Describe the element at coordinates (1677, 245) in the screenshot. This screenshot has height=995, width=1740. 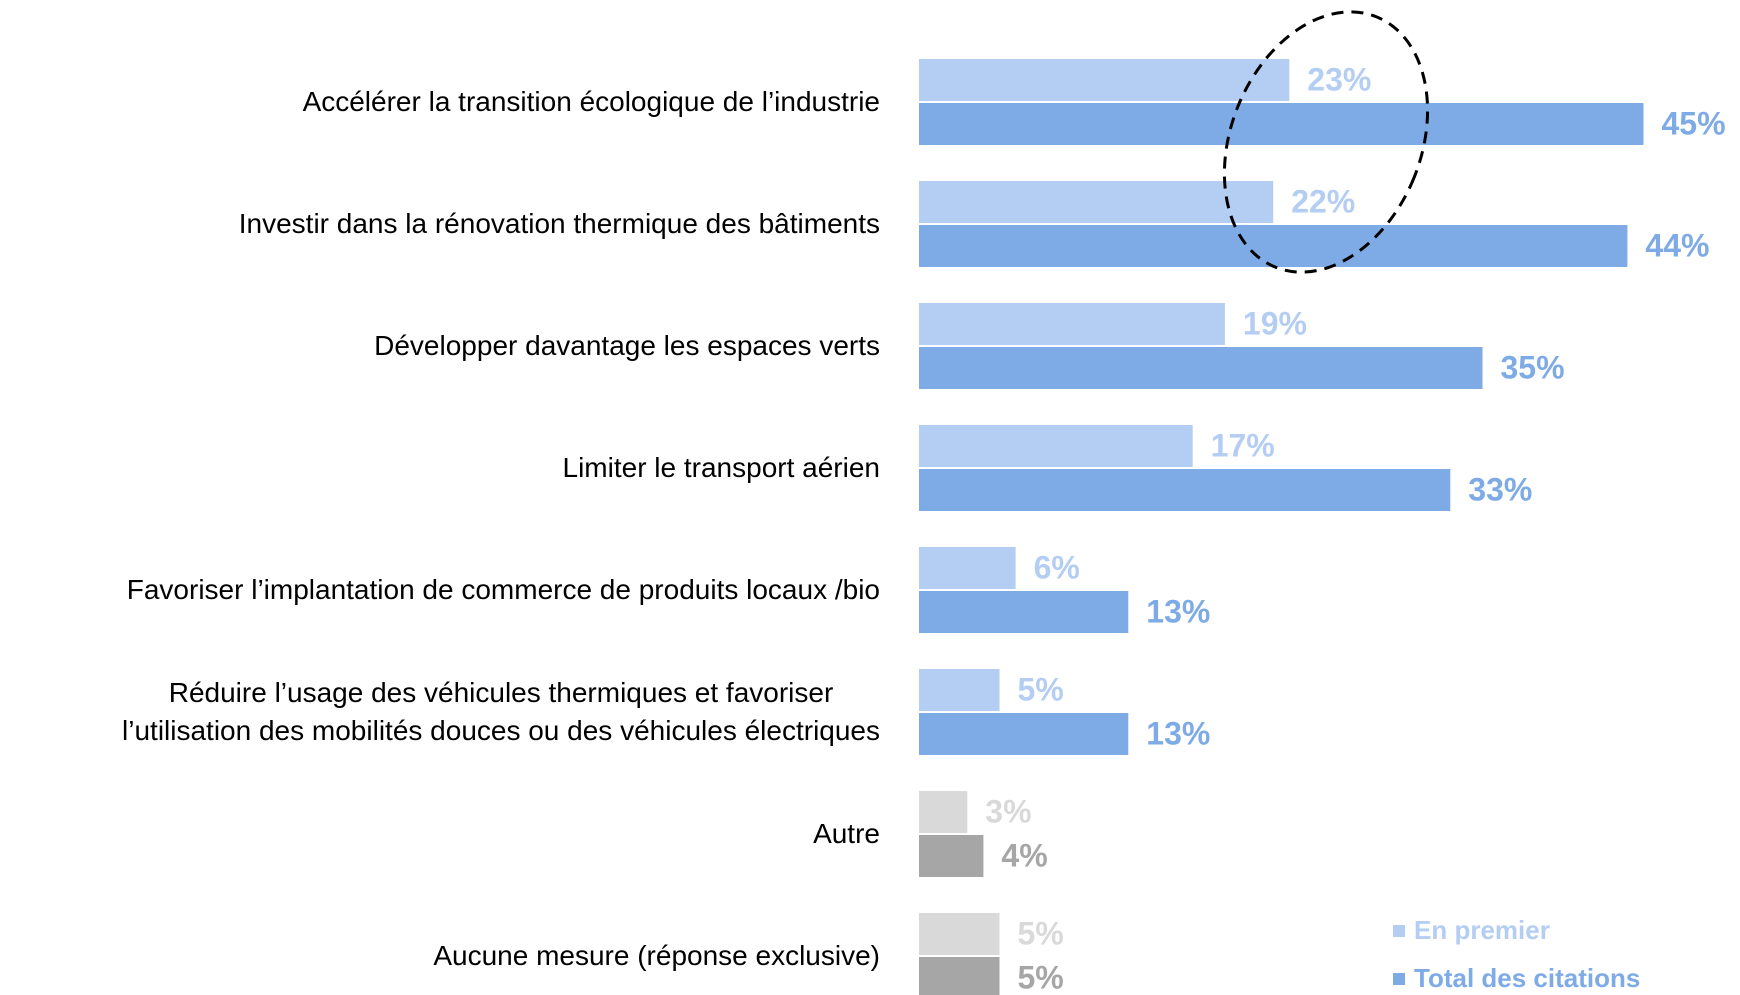
I see `value-label: 44%` at that location.